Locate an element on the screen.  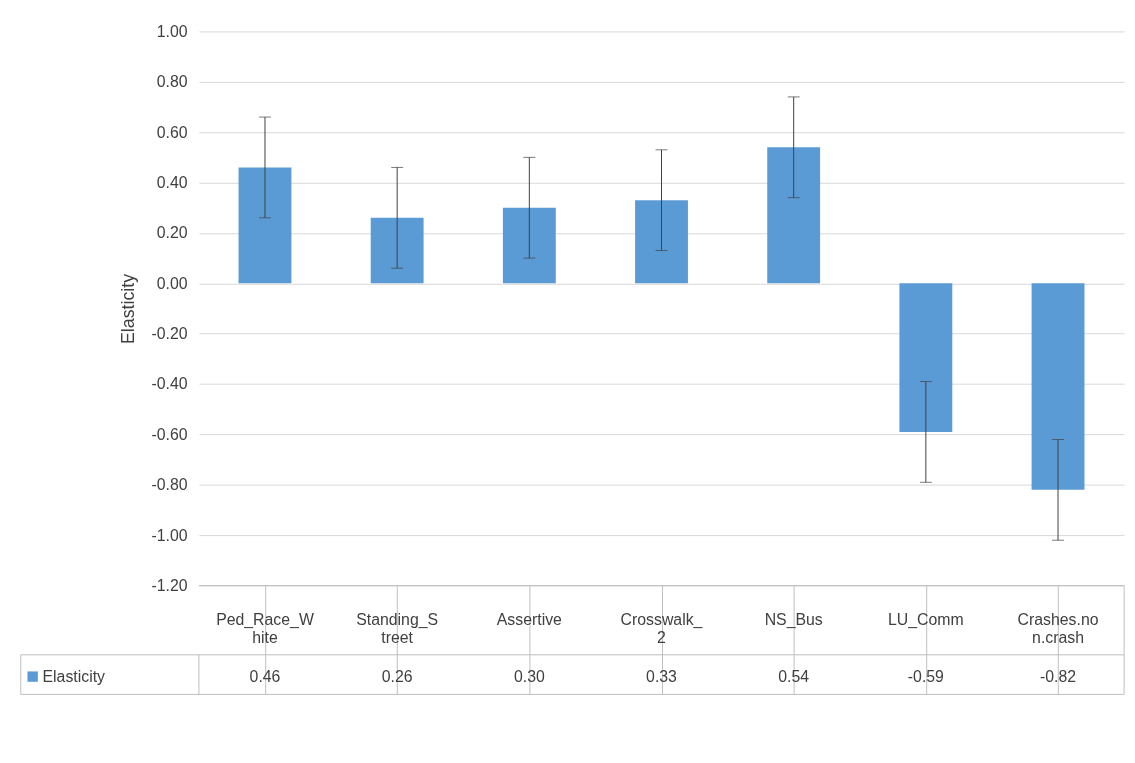
data-label: 0.54 is located at coordinates (794, 676).